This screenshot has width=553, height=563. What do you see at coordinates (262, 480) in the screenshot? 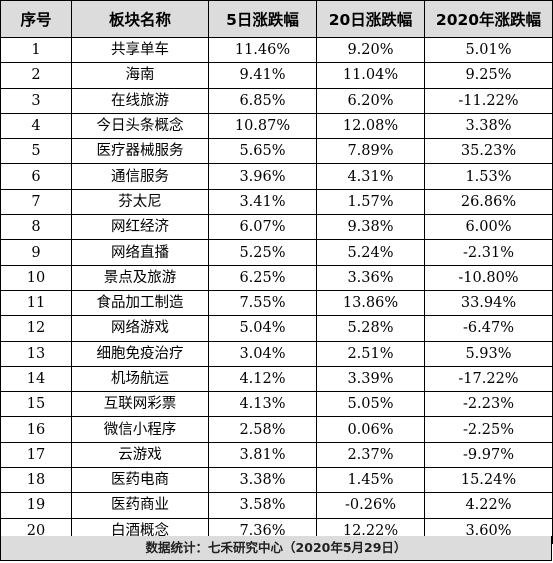
I see `cell-5day-change: 3.38%` at bounding box center [262, 480].